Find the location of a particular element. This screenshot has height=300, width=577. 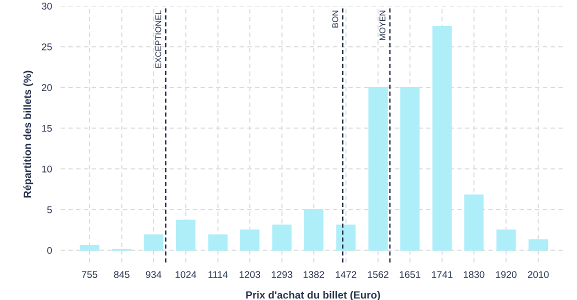

x-tick-label: 1472 is located at coordinates (346, 274).